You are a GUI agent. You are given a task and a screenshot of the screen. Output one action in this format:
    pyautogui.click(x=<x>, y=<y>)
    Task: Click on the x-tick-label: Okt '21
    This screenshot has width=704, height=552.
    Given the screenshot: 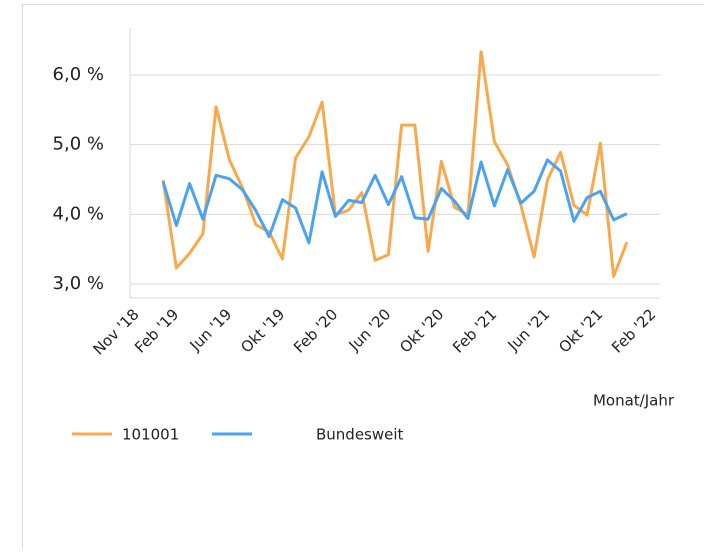 What is the action you would take?
    pyautogui.click(x=580, y=330)
    